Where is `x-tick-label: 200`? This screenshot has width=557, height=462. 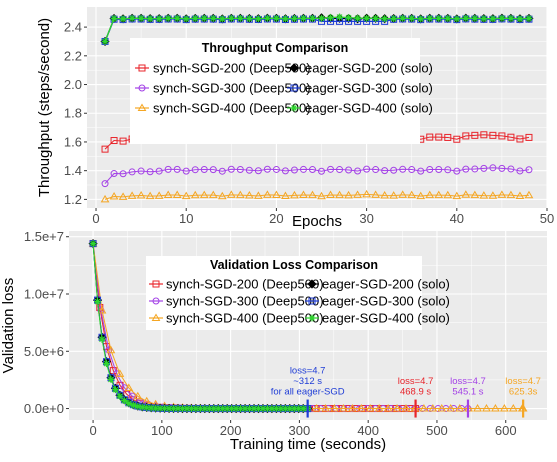 x-tick-label: 200 is located at coordinates (231, 430).